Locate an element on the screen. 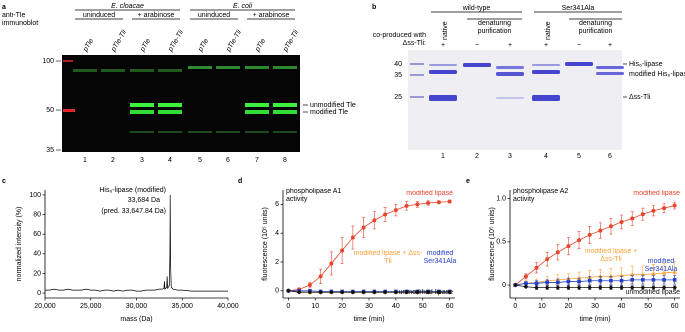 Image resolution: width=685 pixels, height=332 pixels. coproduced-label-box: co-produced with Δss-Tli: is located at coordinates (399, 39).